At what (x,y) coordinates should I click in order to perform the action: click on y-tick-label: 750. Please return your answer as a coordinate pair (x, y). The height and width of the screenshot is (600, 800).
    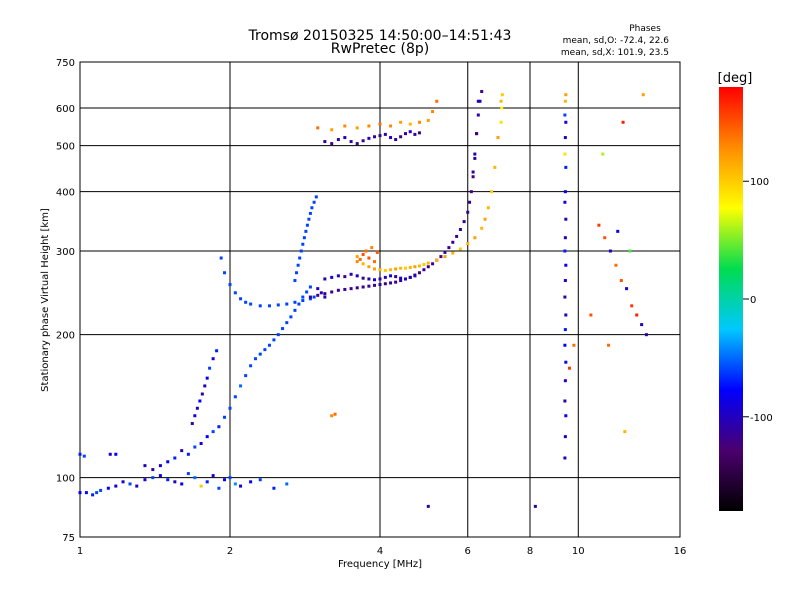
    Looking at the image, I should click on (65, 63).